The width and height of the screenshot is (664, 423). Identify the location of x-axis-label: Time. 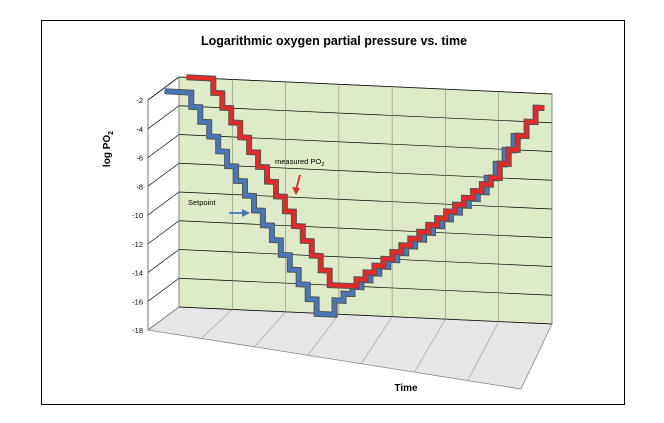
(406, 388).